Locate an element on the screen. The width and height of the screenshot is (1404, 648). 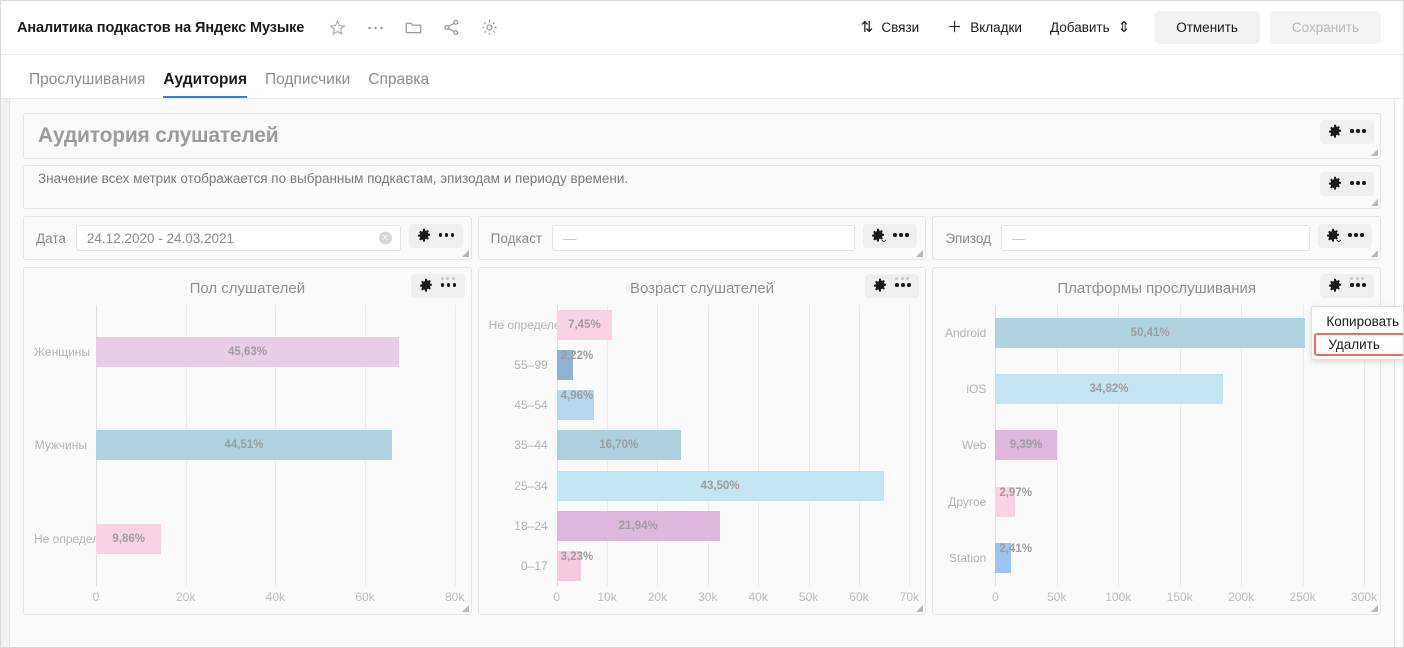
bar: 50,41% is located at coordinates (1150, 333).